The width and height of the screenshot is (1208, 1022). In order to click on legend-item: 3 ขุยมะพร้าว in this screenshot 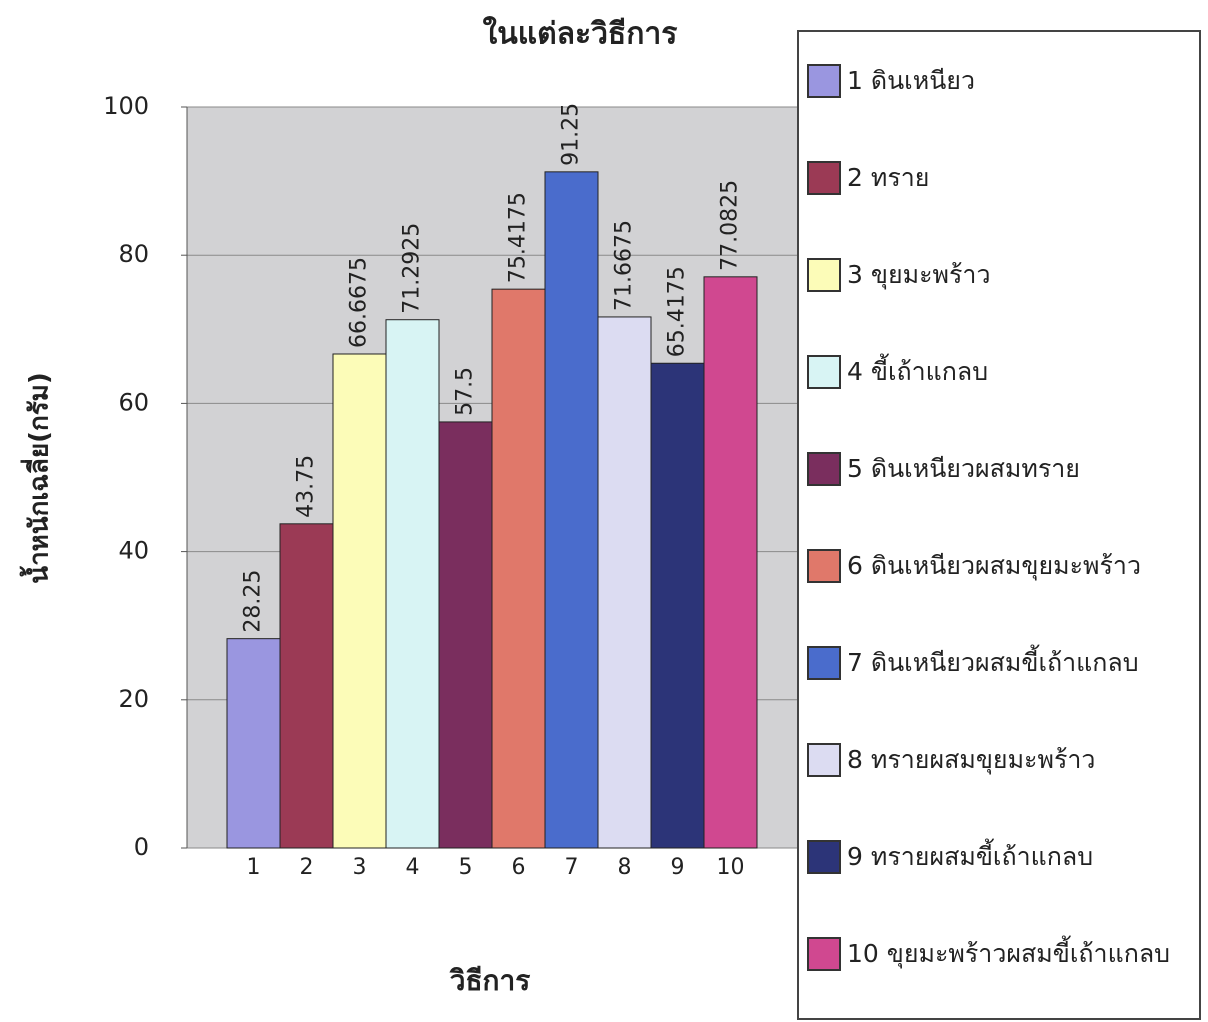, I will do `click(1003, 275)`.